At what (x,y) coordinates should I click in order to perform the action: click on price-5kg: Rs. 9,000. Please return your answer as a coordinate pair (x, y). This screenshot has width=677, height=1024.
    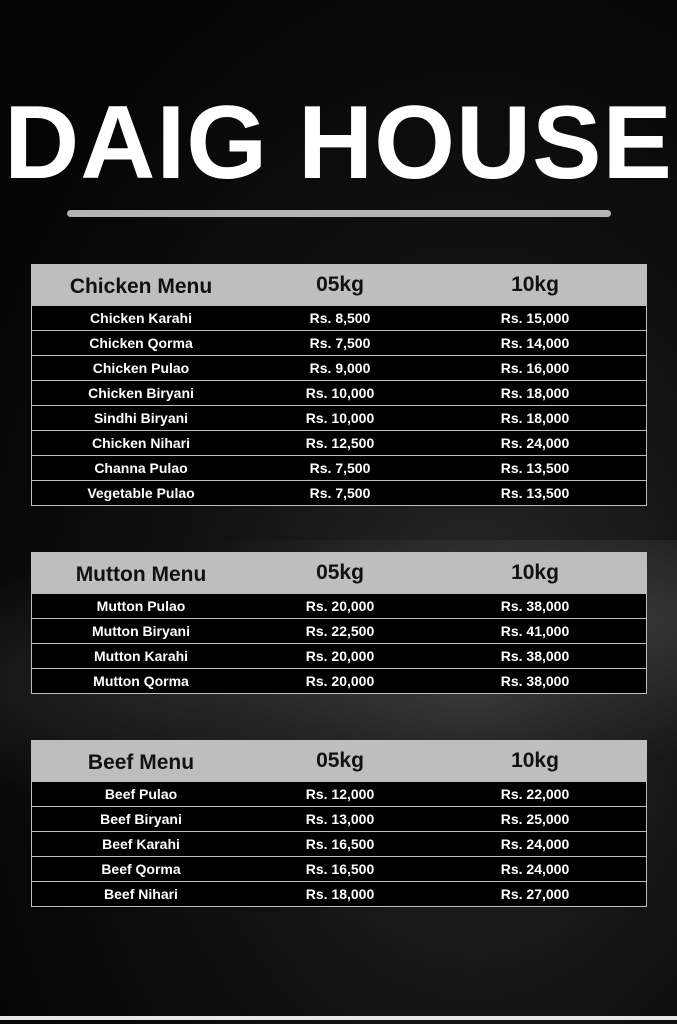
    Looking at the image, I should click on (340, 368).